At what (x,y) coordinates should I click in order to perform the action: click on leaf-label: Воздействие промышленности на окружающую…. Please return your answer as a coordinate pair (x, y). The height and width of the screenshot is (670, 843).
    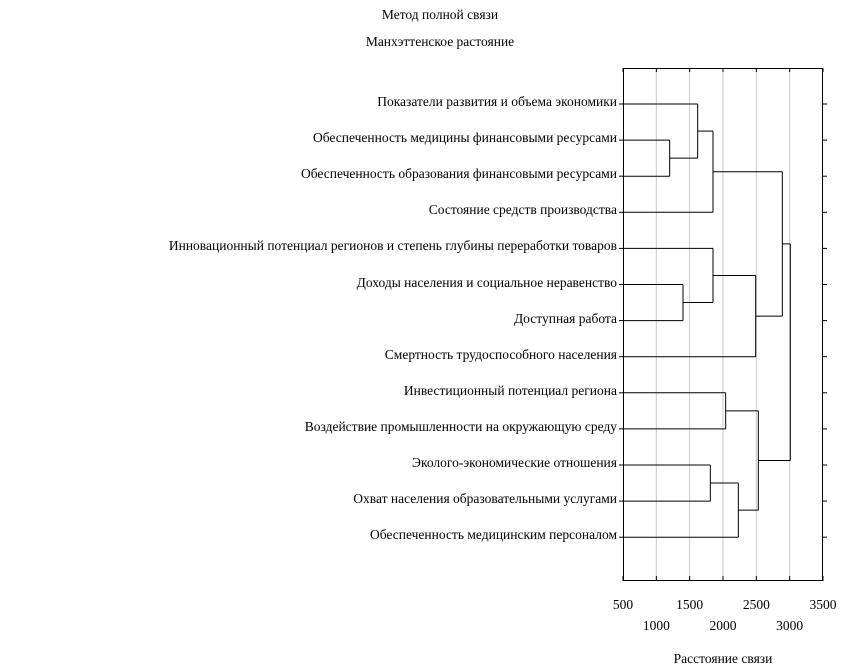
    Looking at the image, I should click on (460, 426).